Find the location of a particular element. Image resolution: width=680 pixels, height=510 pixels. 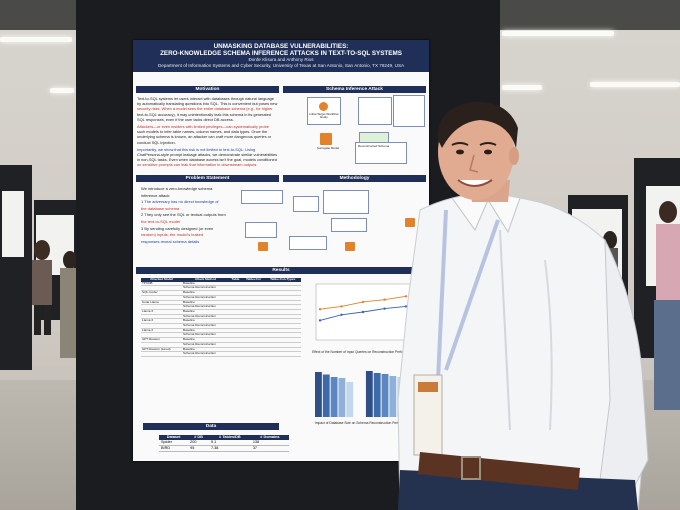

data-table-cell: 5.1 is located at coordinates (229, 443).